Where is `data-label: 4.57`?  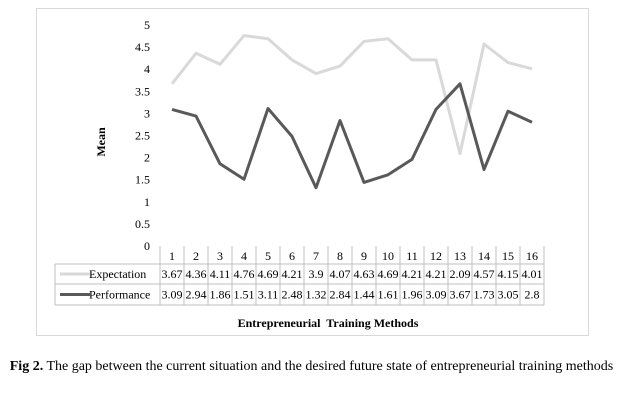
data-label: 4.57 is located at coordinates (484, 274).